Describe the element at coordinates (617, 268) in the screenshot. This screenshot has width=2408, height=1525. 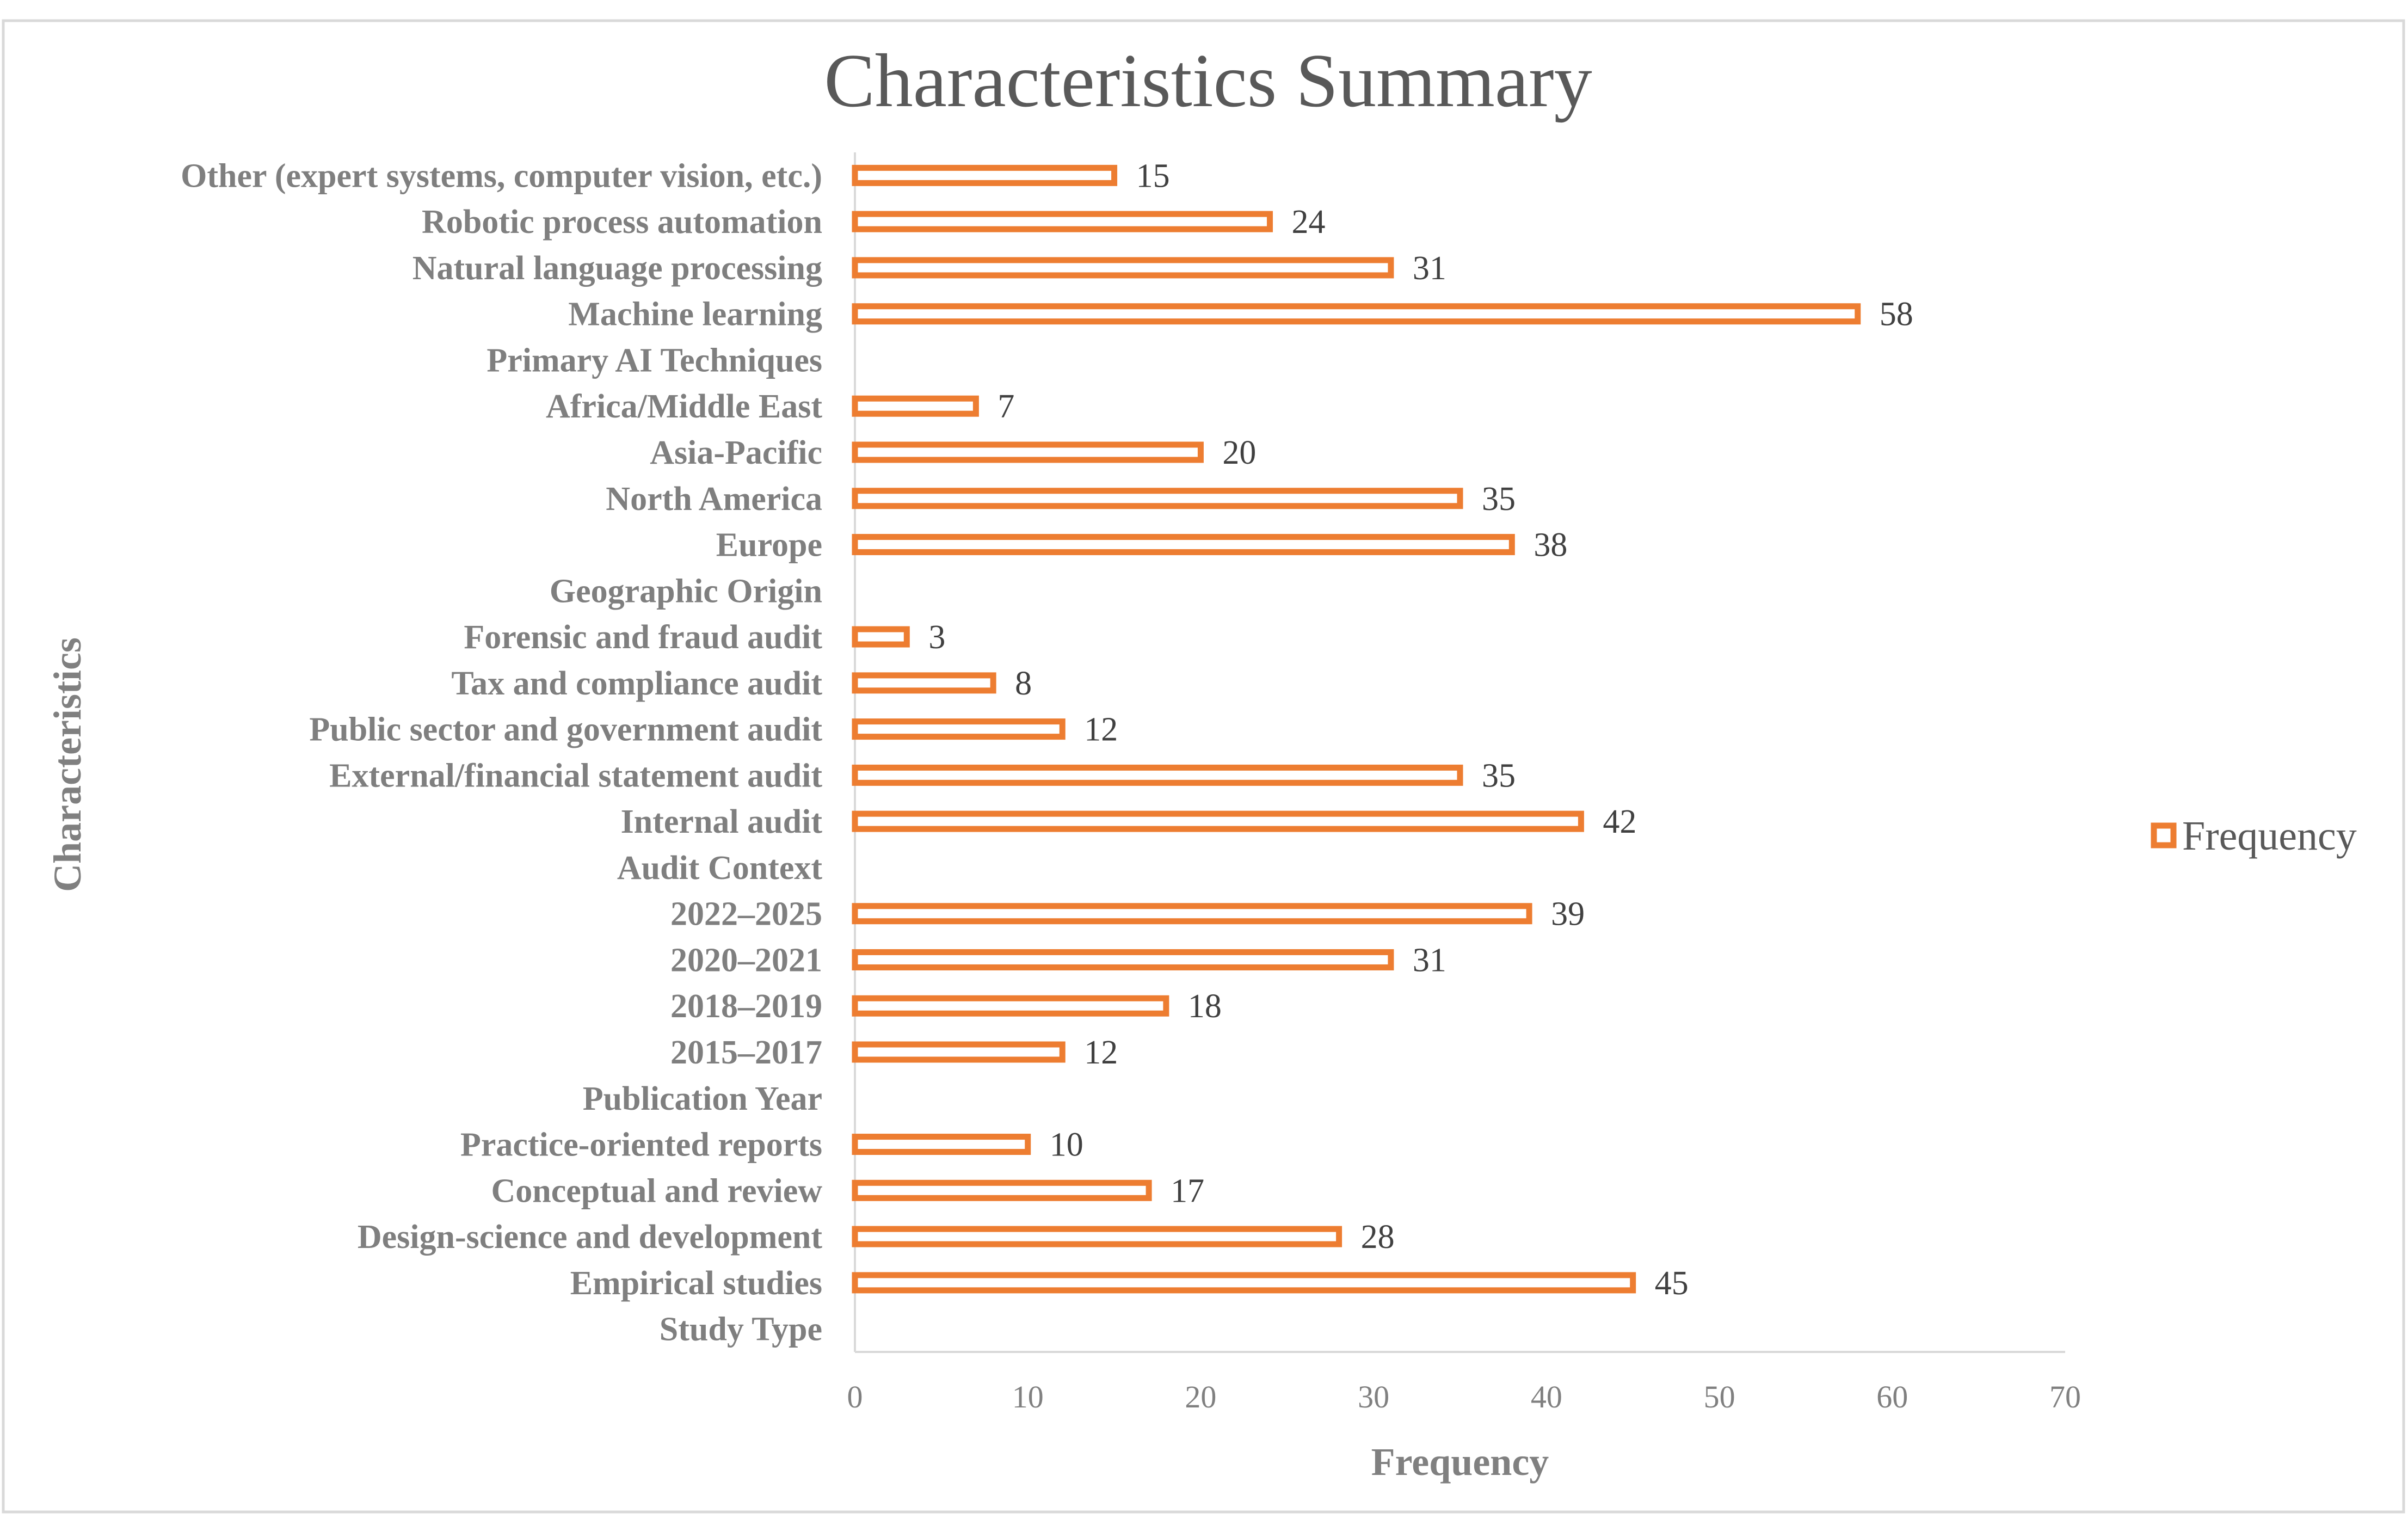
I see `category-label: Natural language processing` at that location.